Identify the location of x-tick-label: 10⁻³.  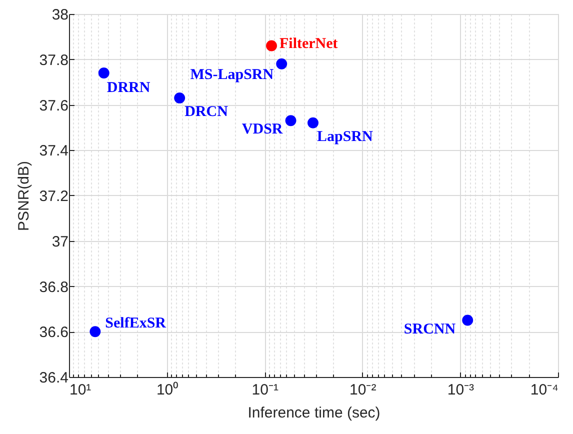
(460, 390).